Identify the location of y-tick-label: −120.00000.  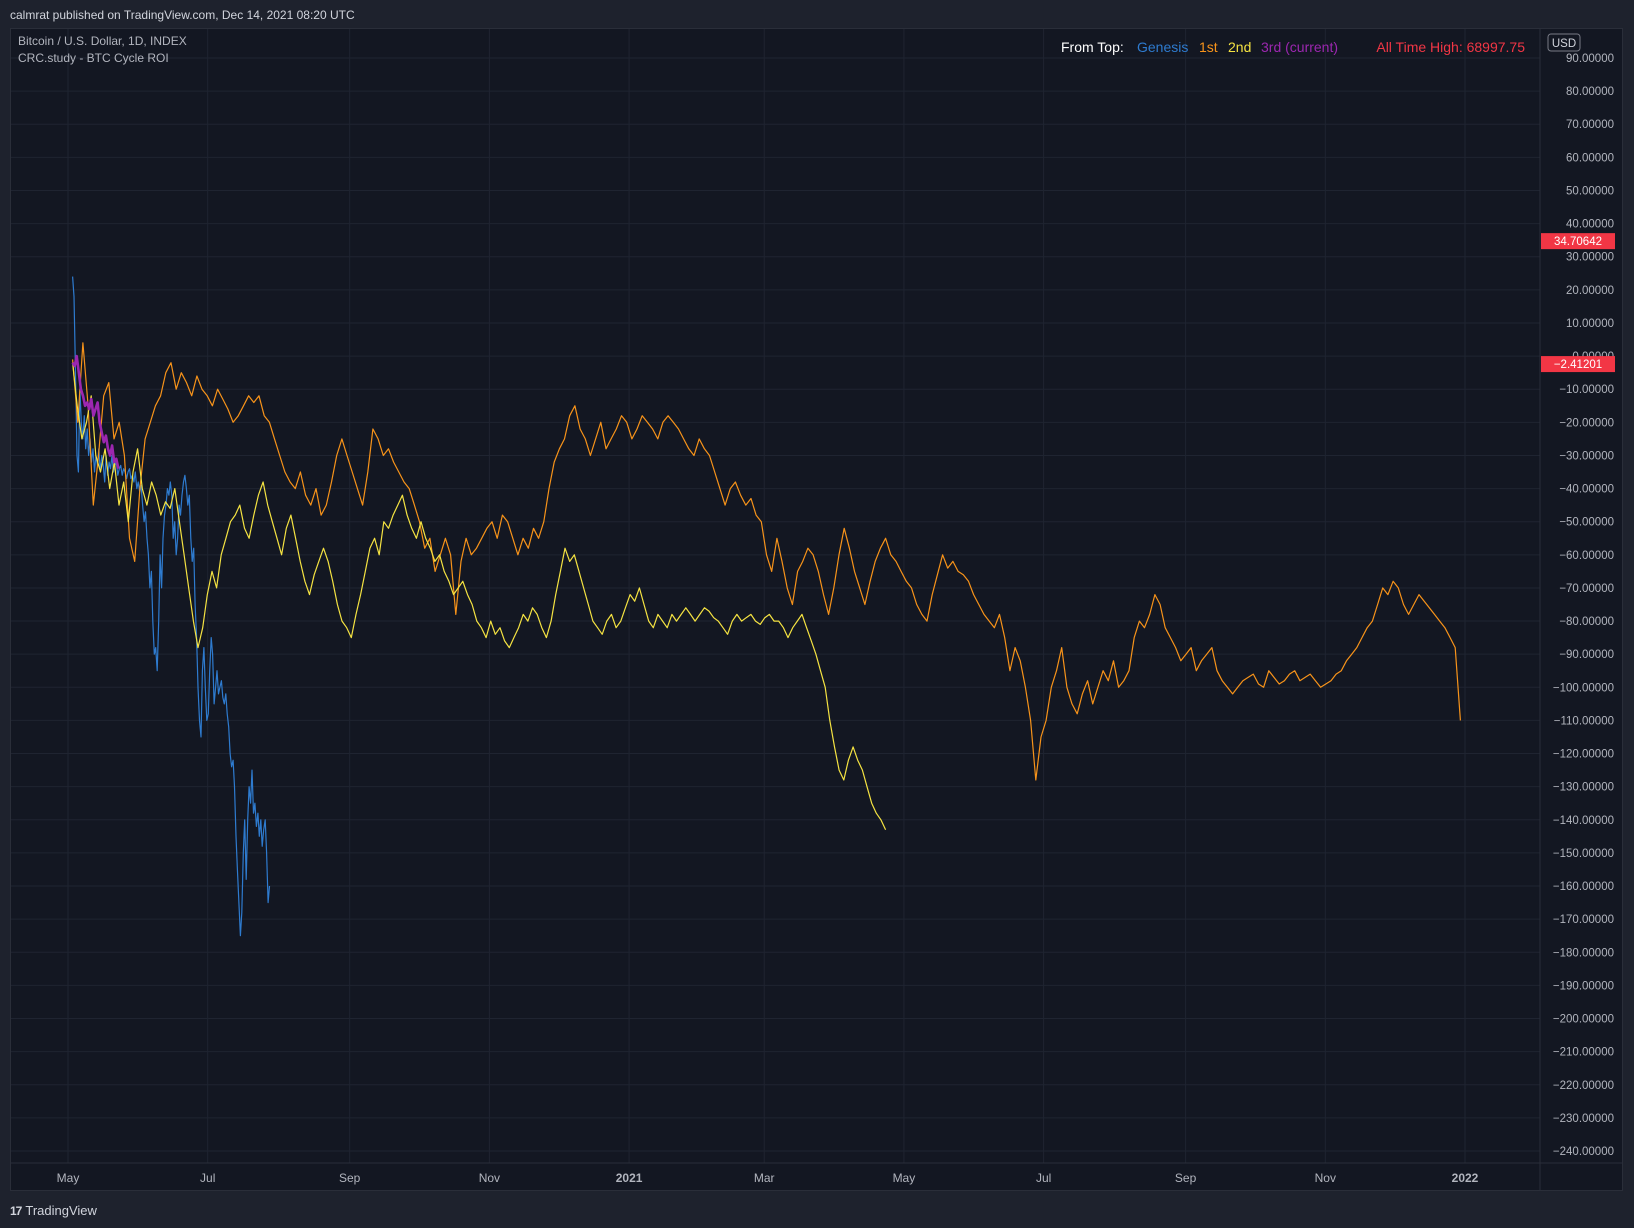
(1583, 755).